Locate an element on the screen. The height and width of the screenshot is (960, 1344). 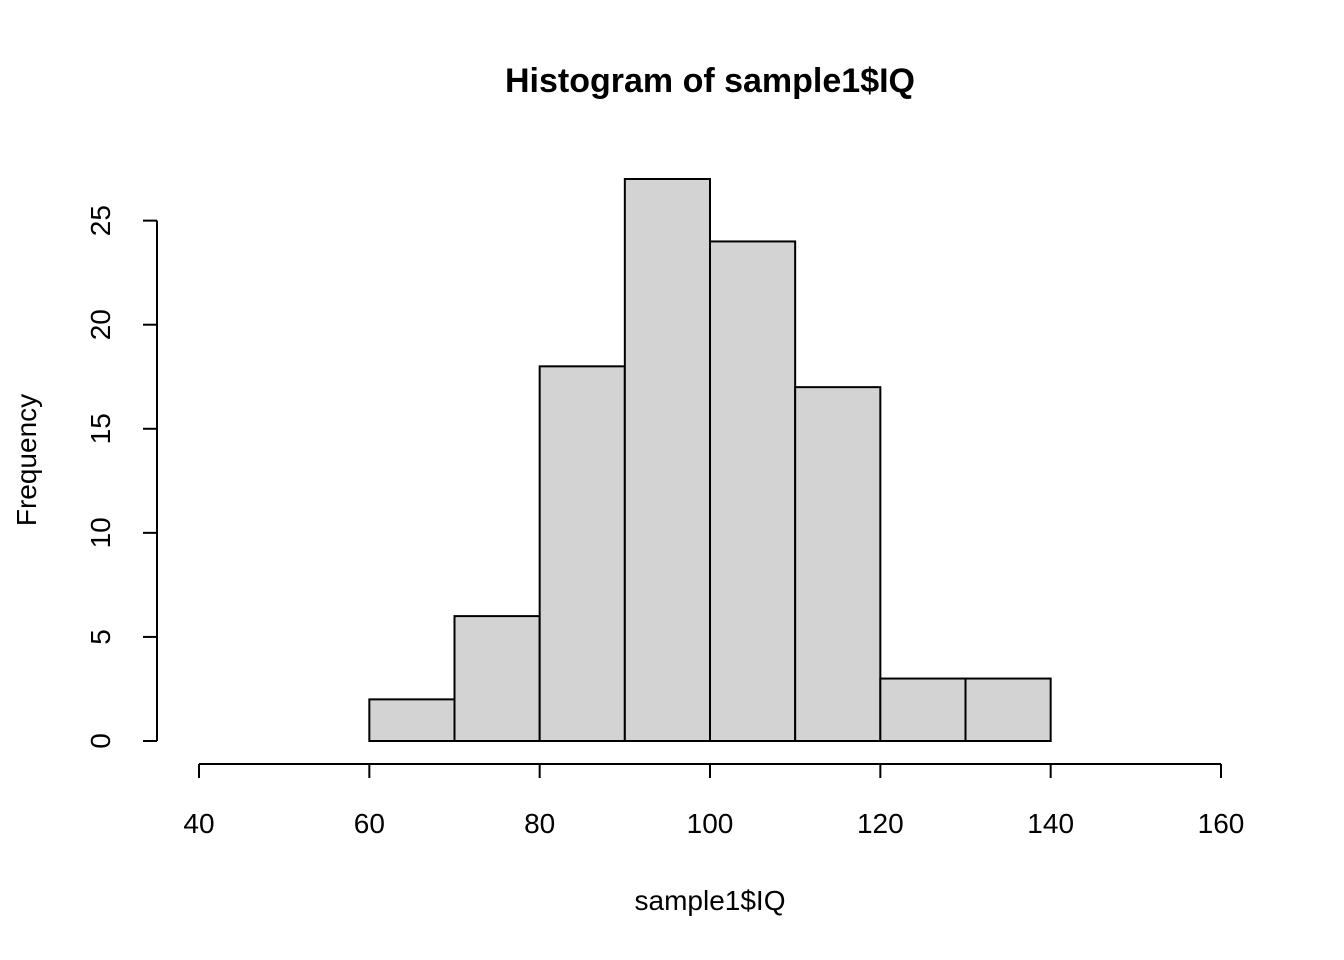
x-axis: 40 60 80 100 120 140 160 is located at coordinates (714, 801).